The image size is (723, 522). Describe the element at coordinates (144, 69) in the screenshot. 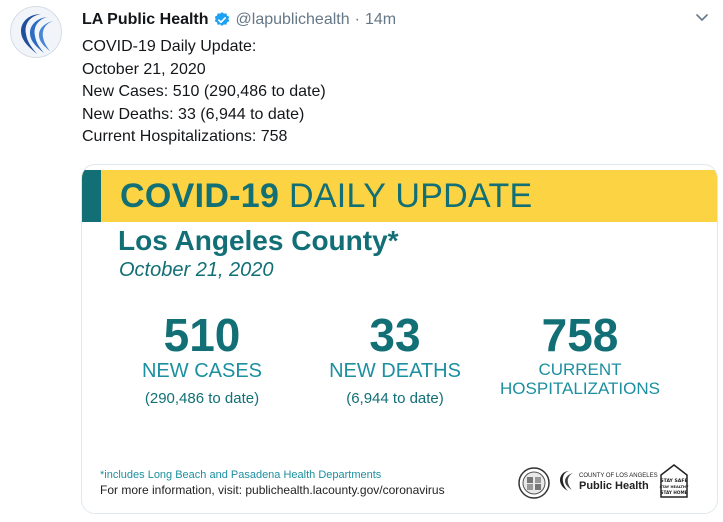

I see `tweet-line: October 21, 2020` at that location.